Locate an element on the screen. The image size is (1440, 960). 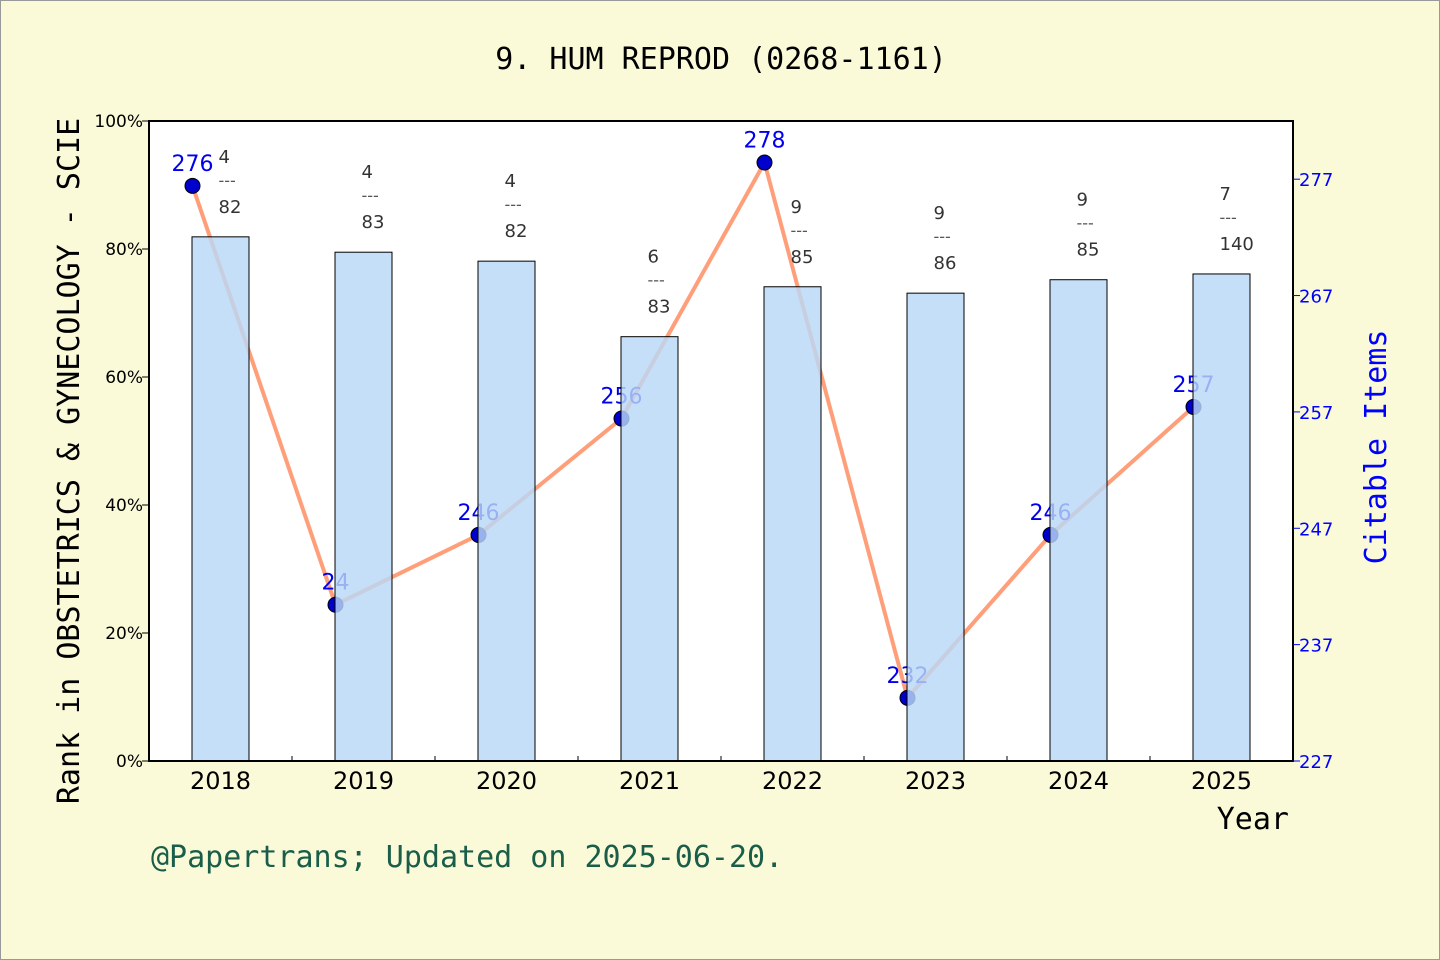
line-point-label: 276 is located at coordinates (193, 164).